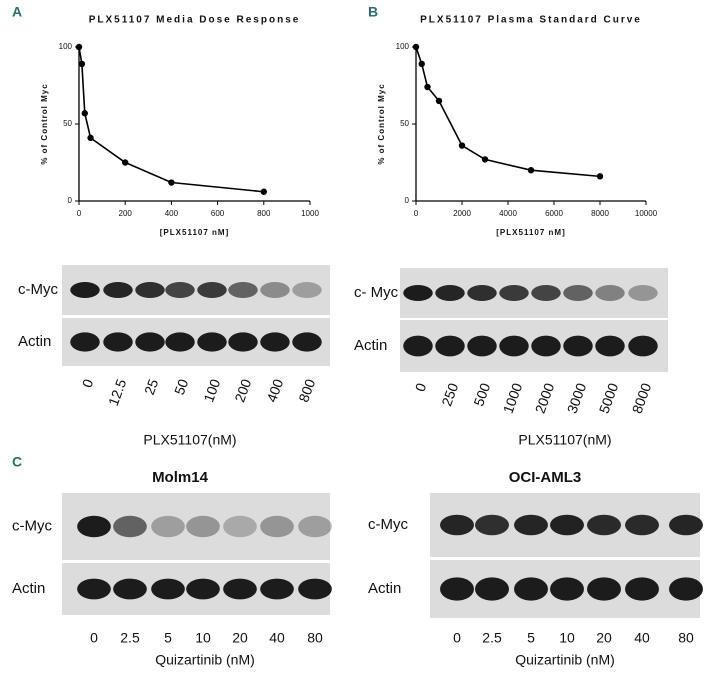 This screenshot has height=675, width=715. What do you see at coordinates (126, 213) in the screenshot?
I see `x-tick-label: 200` at bounding box center [126, 213].